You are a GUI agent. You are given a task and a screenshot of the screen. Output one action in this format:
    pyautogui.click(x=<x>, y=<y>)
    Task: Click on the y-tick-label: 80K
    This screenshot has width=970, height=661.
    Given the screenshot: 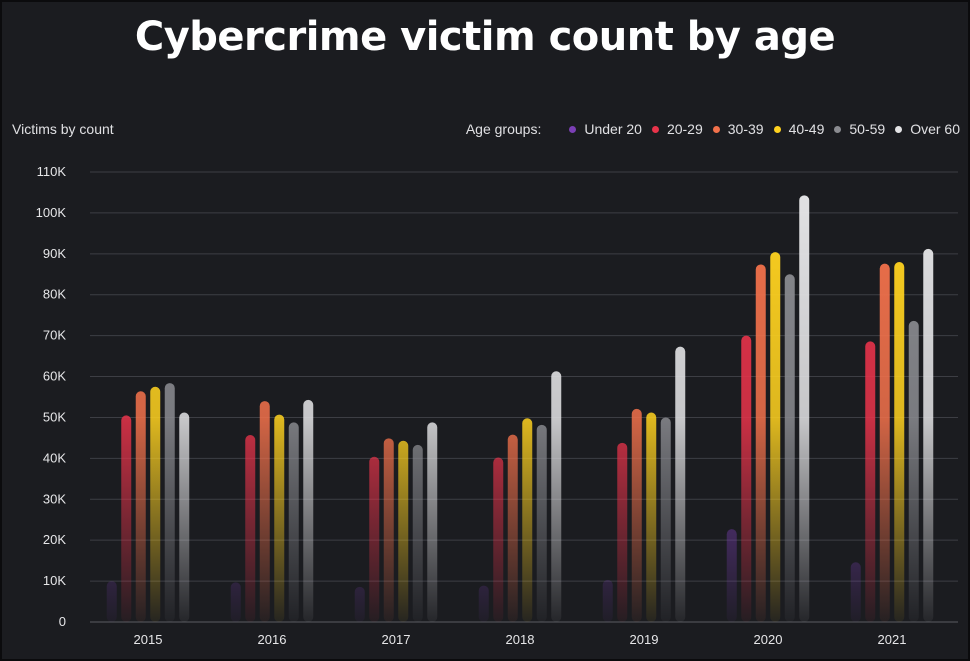 What is the action you would take?
    pyautogui.click(x=54, y=294)
    